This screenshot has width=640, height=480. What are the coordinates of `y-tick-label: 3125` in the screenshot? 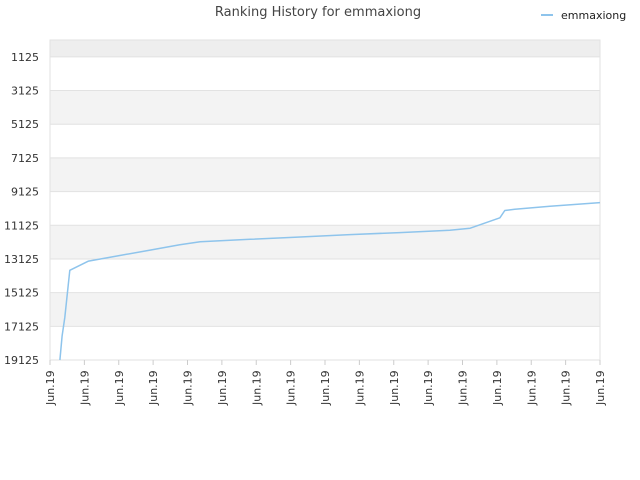 It's located at (25, 91).